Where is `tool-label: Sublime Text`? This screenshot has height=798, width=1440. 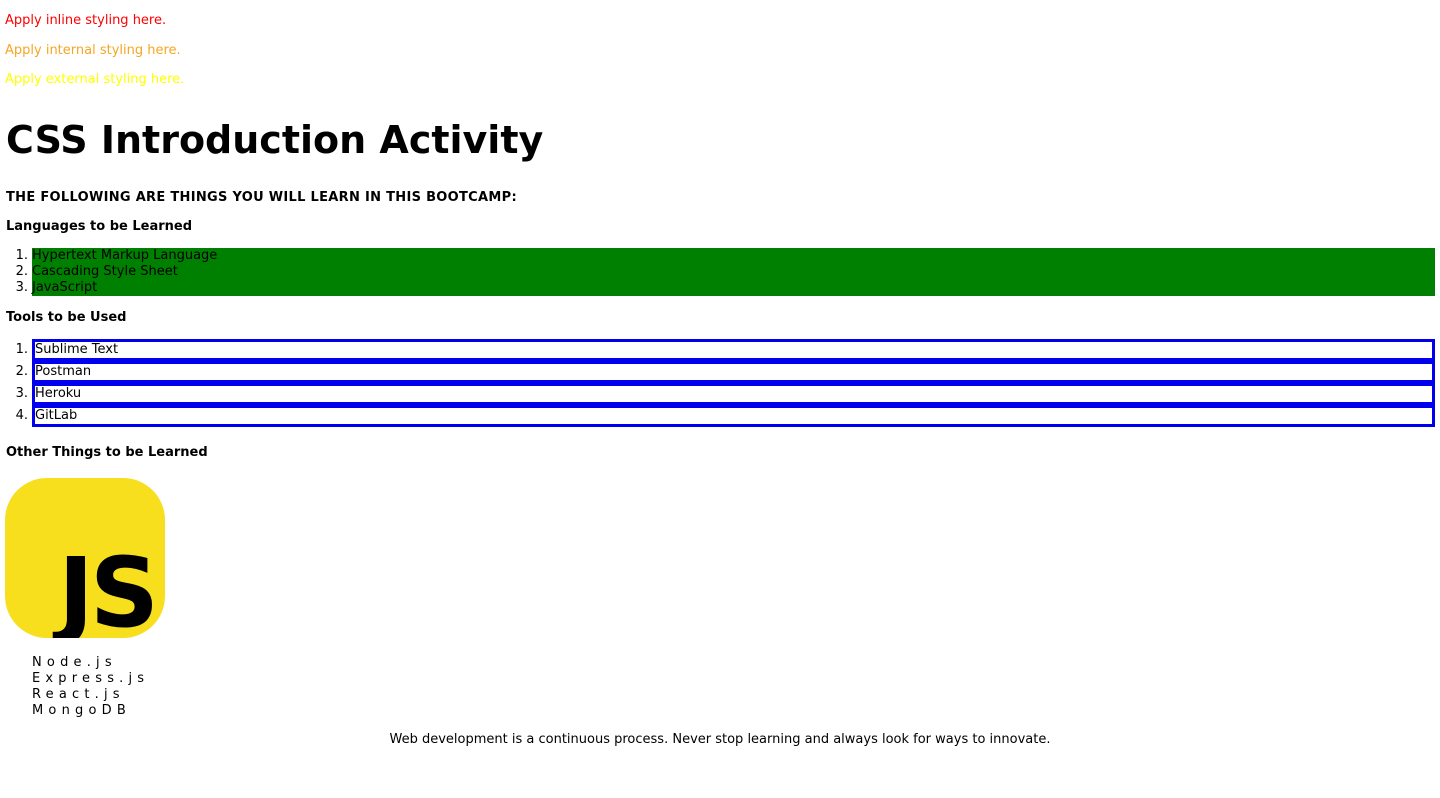 tool-label: Sublime Text is located at coordinates (77, 349).